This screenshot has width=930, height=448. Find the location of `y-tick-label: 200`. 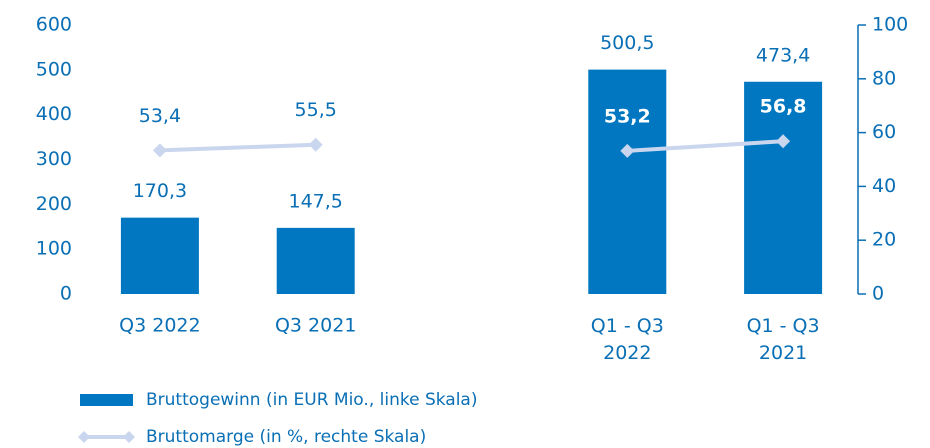

y-tick-label: 200 is located at coordinates (54, 204).